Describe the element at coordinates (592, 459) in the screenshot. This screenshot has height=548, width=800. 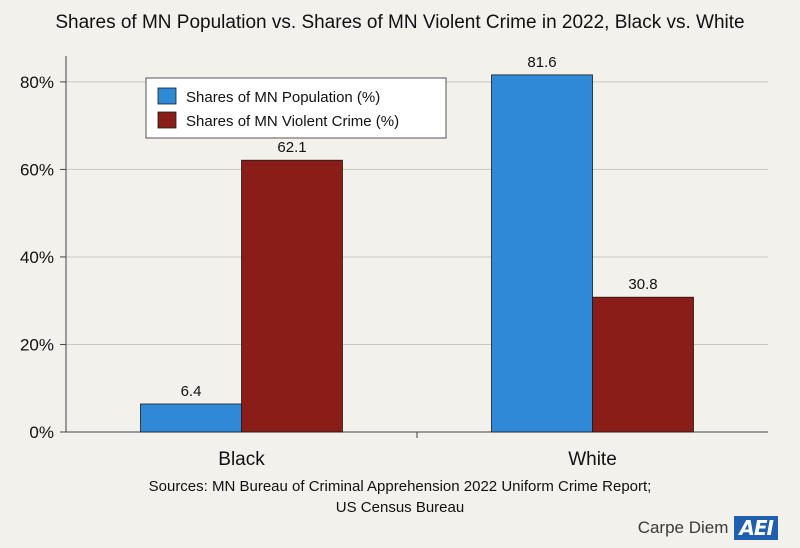
I see `x-category-label: White` at that location.